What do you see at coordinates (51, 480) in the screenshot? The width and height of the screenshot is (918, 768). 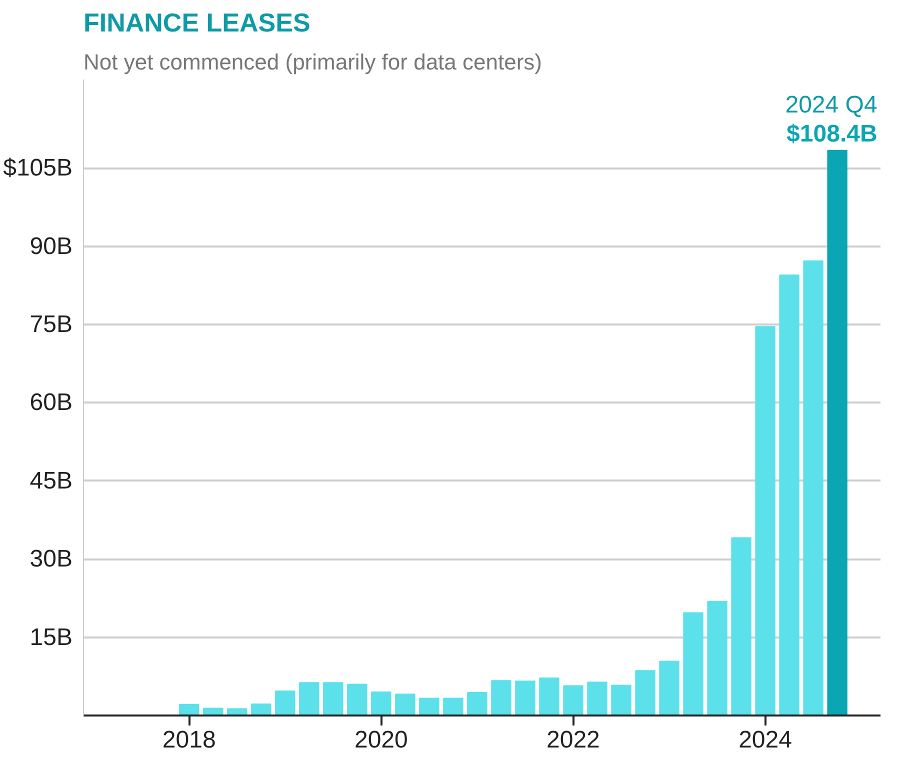 I see `y-tick-label: 45B` at bounding box center [51, 480].